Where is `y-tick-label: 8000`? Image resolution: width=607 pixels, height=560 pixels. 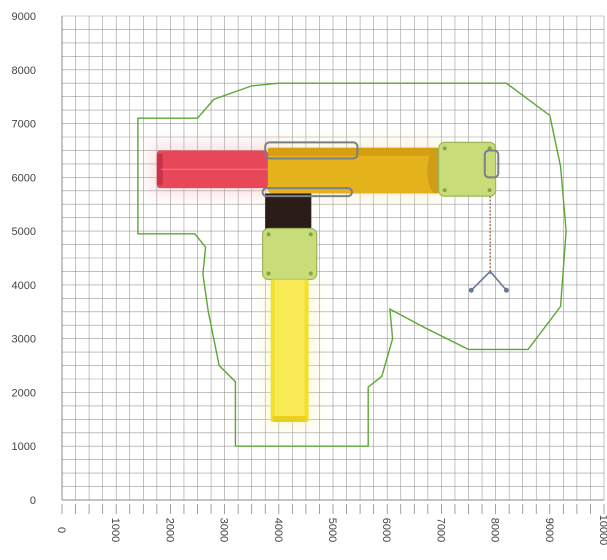
y-tick-label: 8000 is located at coordinates (24, 71).